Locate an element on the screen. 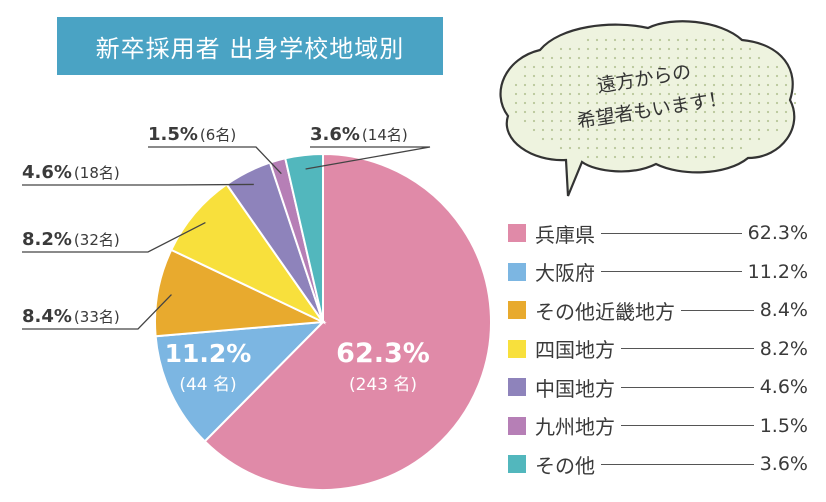 This screenshot has width=826, height=502. legend-value: 1.5% is located at coordinates (783, 425).